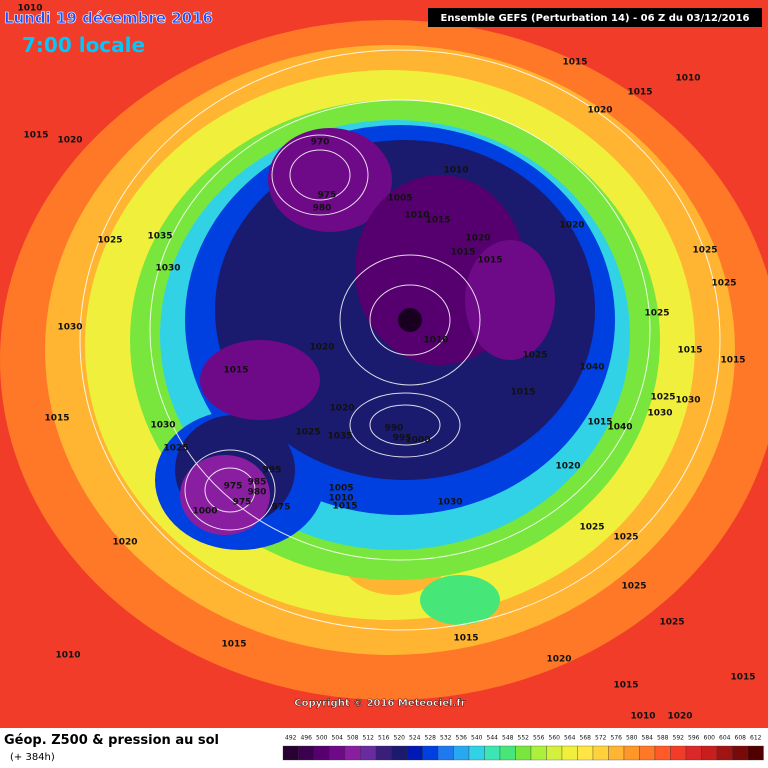  I want to click on isobar-label: 1005, so click(399, 199).